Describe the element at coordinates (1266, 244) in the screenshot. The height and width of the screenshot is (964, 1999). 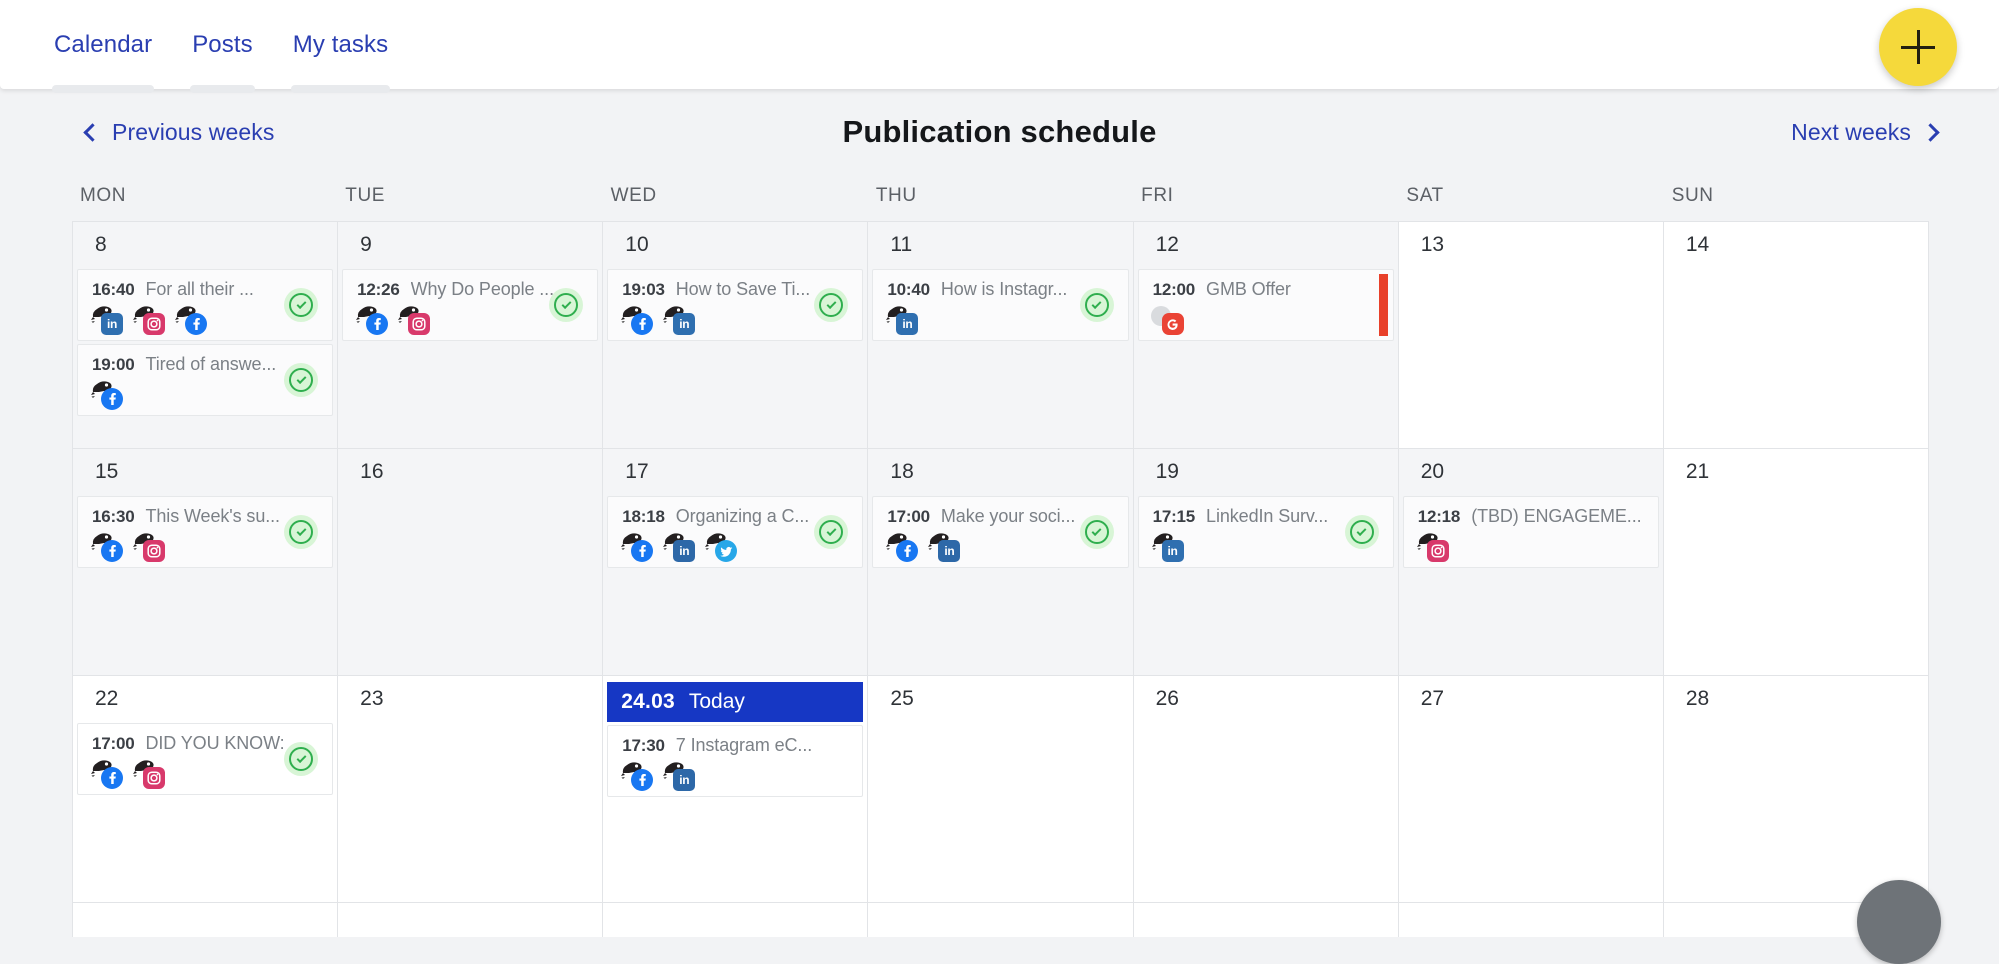
I see `day-number: 12` at that location.